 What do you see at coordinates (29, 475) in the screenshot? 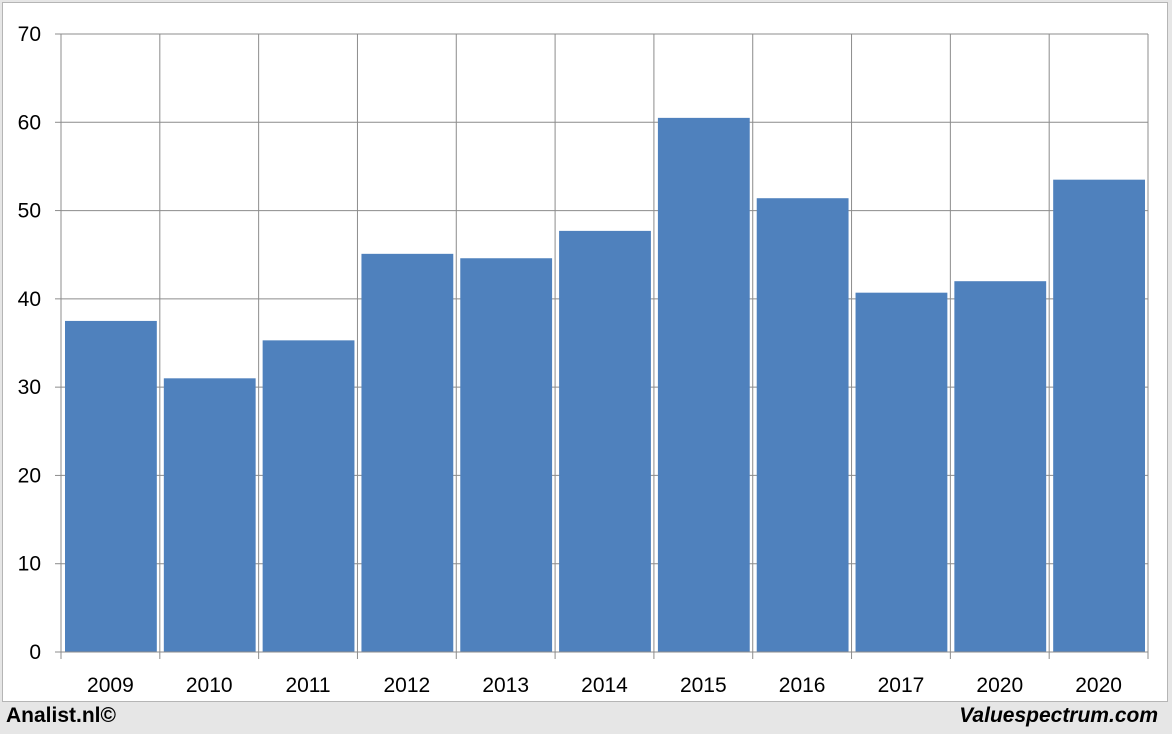
I see `y-tick-label: 20` at bounding box center [29, 475].